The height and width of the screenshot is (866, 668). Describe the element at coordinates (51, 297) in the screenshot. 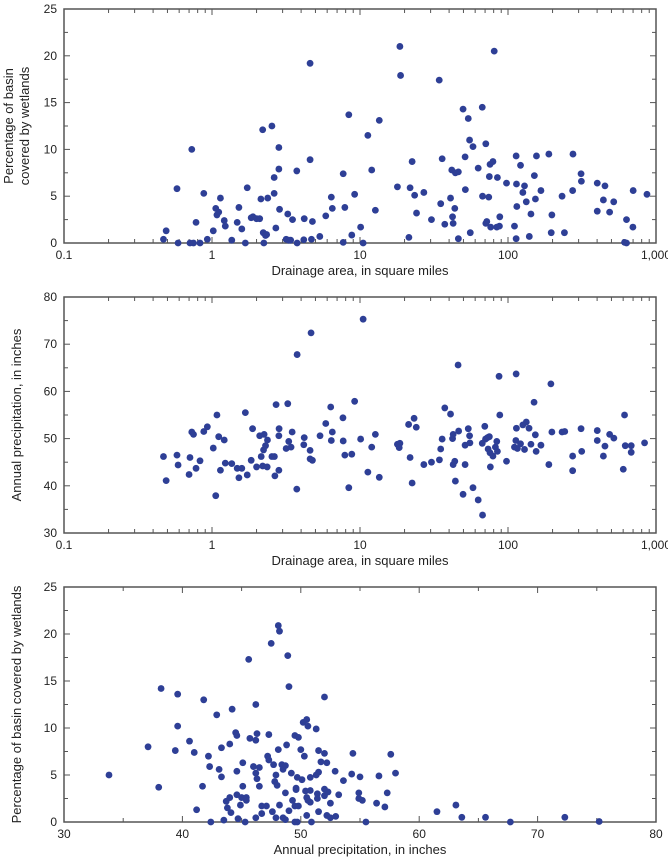

I see `y-tick-label: 80` at that location.